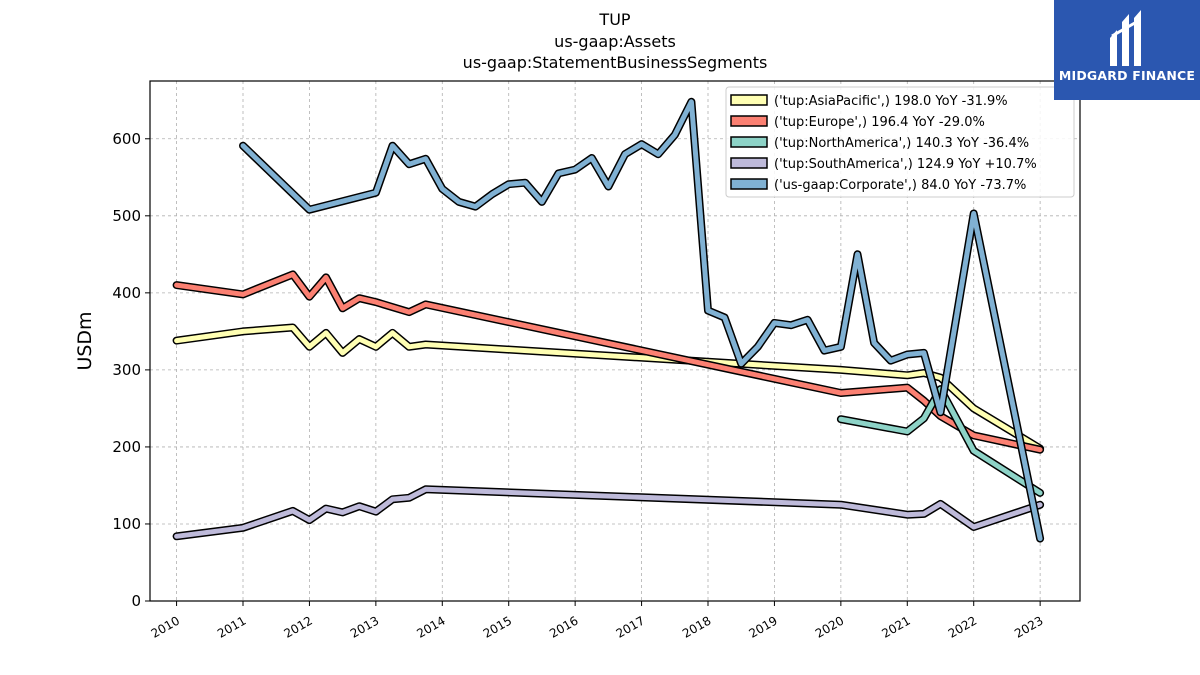 The image size is (1200, 675). What do you see at coordinates (563, 626) in the screenshot?
I see `x-tick-label: 2016` at bounding box center [563, 626].